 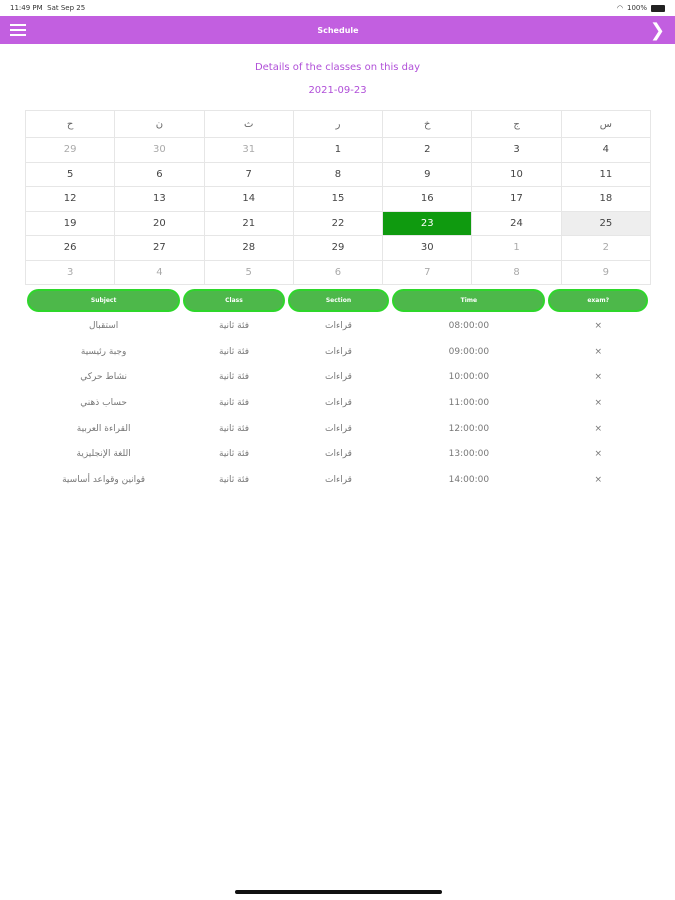 What do you see at coordinates (619, 8) in the screenshot?
I see `wifi-icon: ◠` at bounding box center [619, 8].